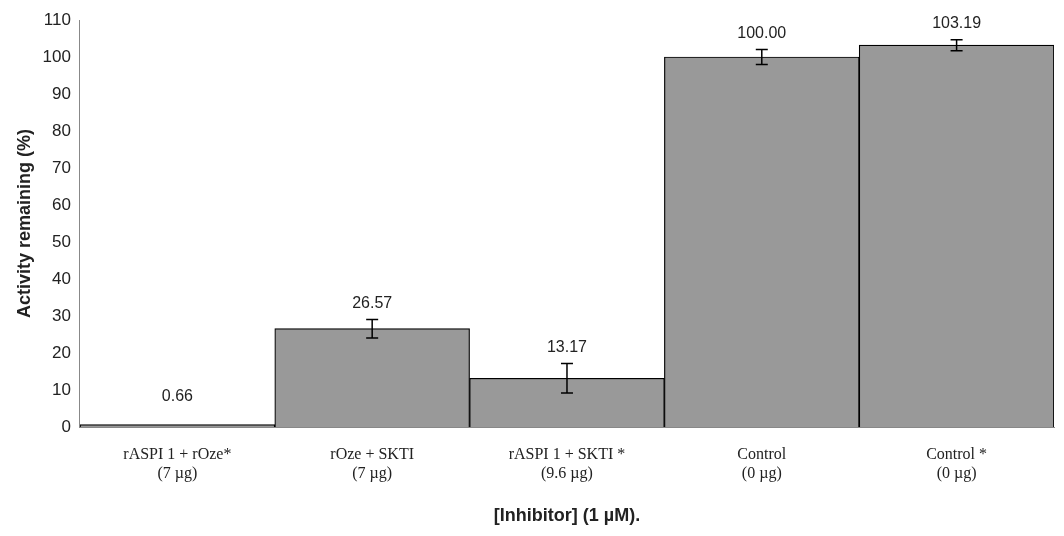  I want to click on y-axis-title: Activity remaining (%), so click(23, 223).